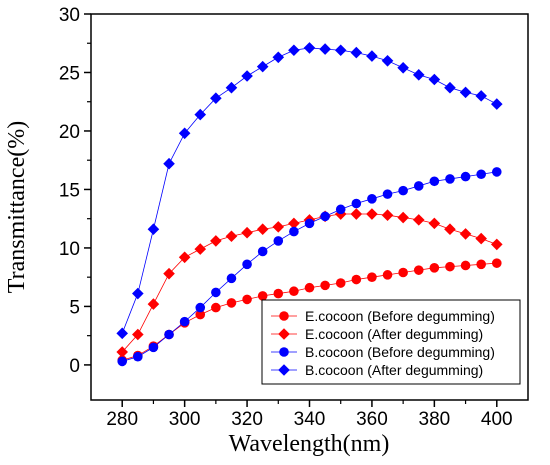  What do you see at coordinates (394, 334) in the screenshot?
I see `legend-label: E.cocoon (After degumming)` at bounding box center [394, 334].